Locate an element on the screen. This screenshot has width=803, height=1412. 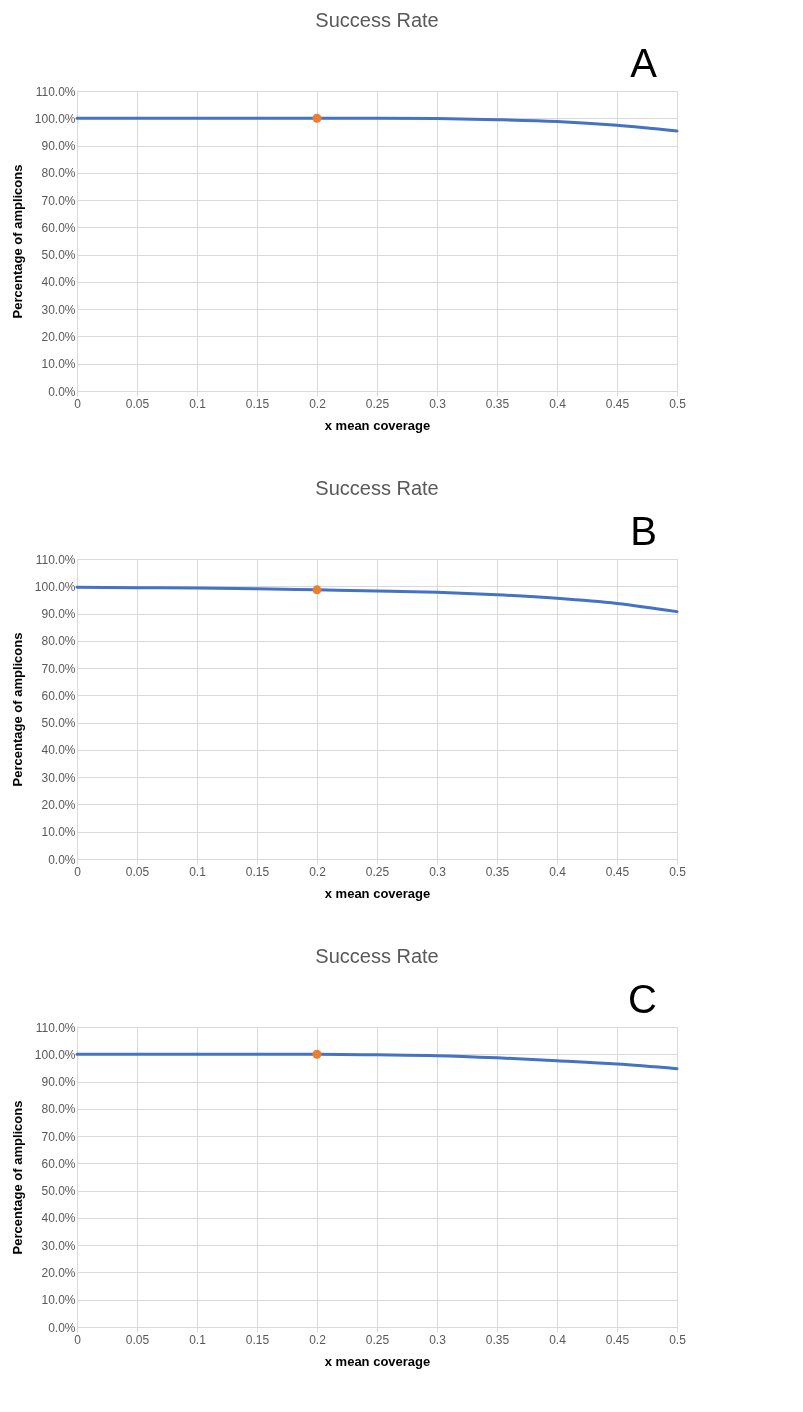
text: A is located at coordinates (644, 63).